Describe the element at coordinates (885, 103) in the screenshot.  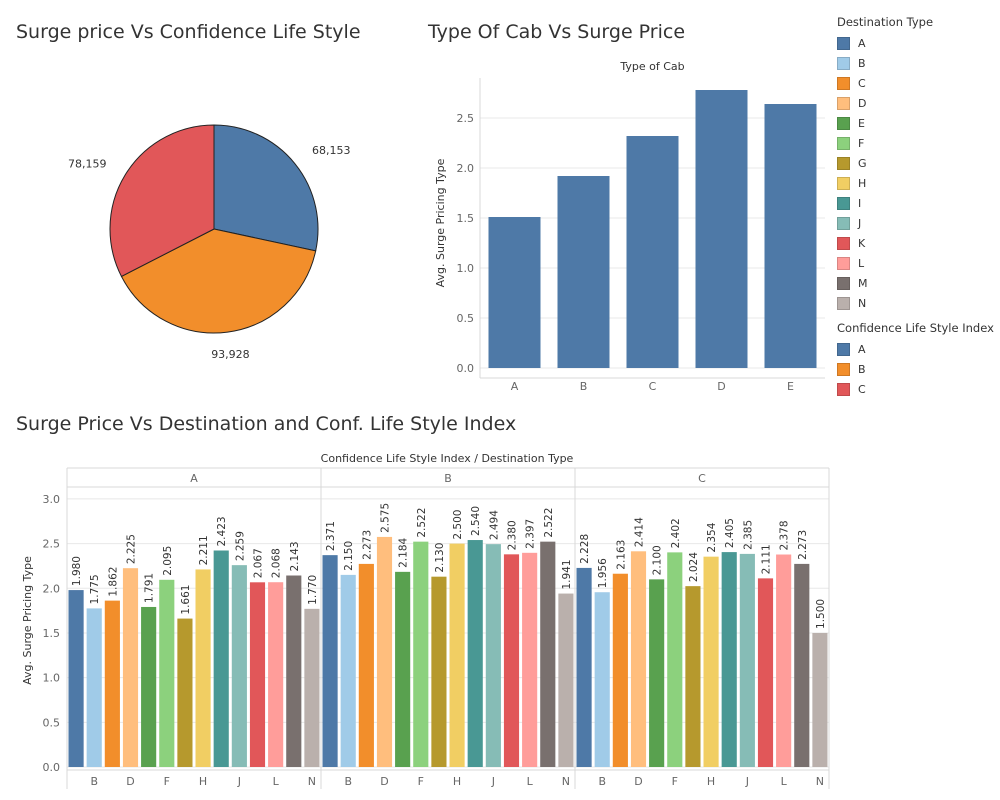
I see `destination-legend-item-d: D` at that location.